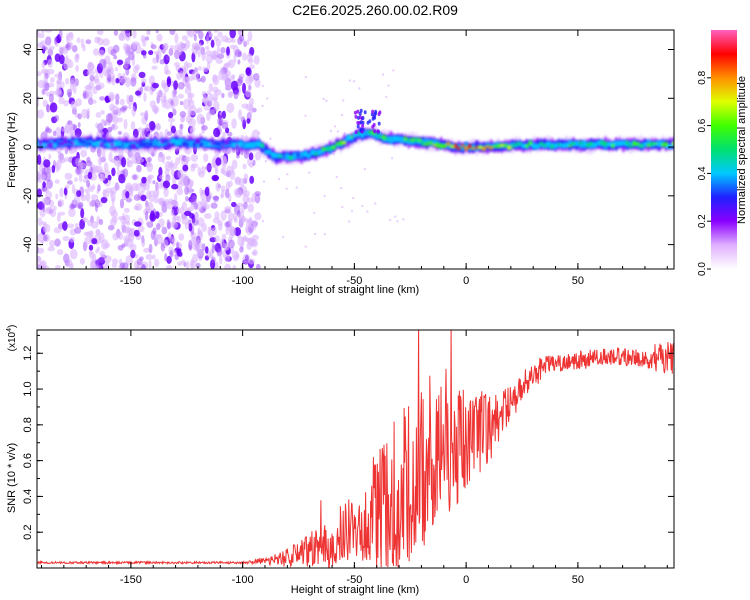  Describe the element at coordinates (243, 580) in the screenshot. I see `snr-x-tick-label: -100` at that location.